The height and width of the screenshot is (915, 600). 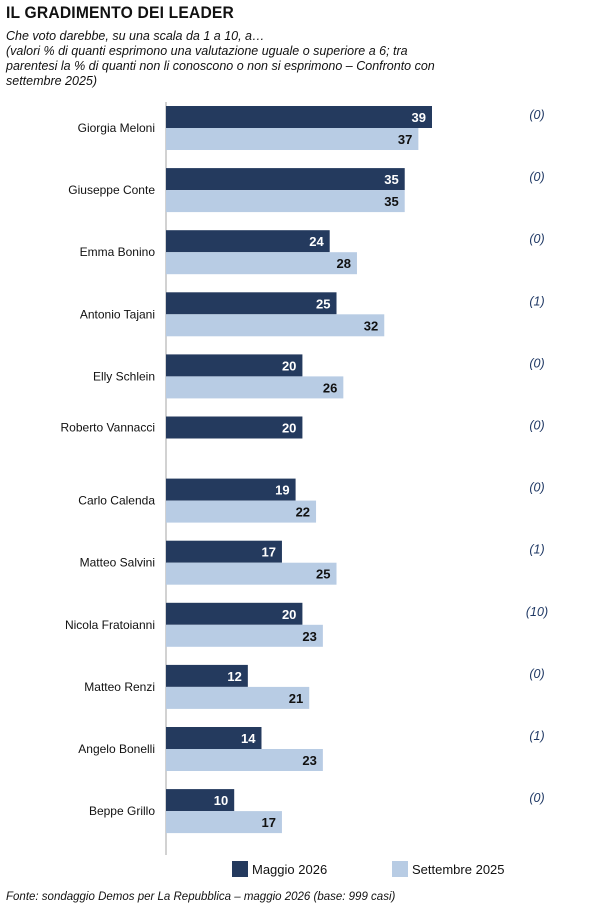 I want to click on data-label-series1: 14, so click(x=248, y=738).